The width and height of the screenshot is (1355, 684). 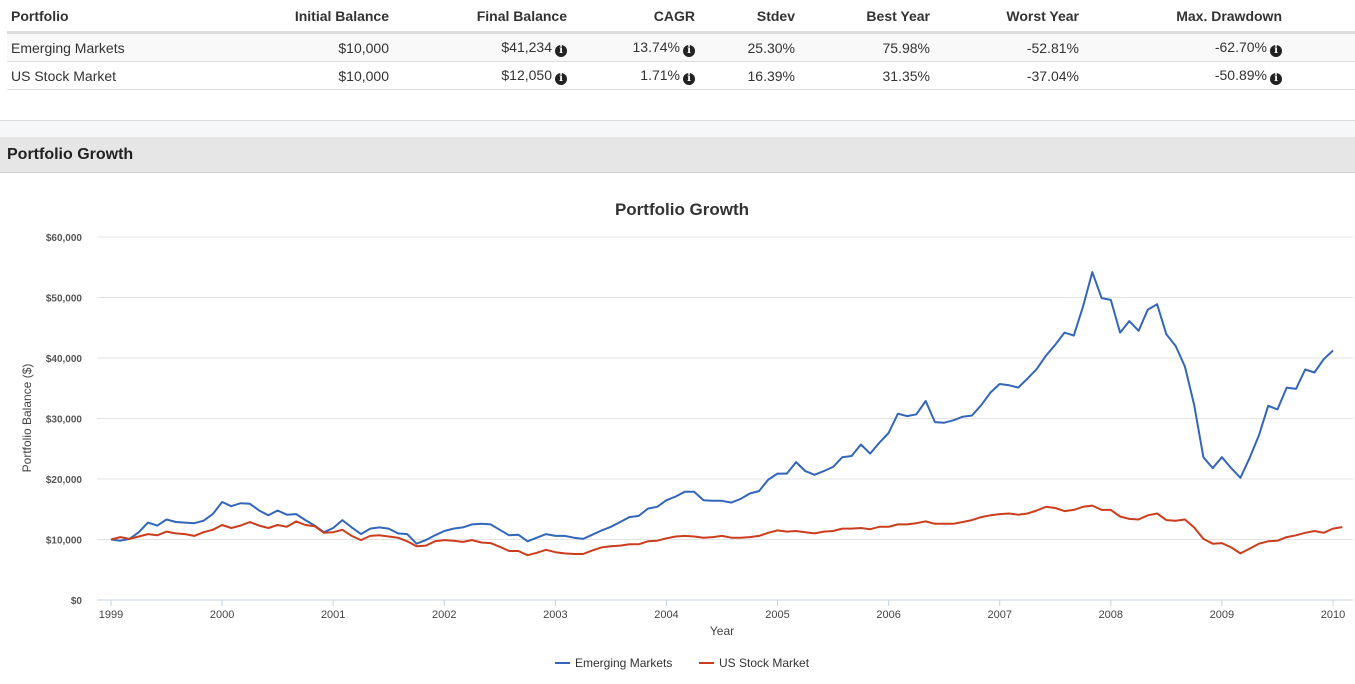 I want to click on x-tick-label: 2009, so click(x=1222, y=615).